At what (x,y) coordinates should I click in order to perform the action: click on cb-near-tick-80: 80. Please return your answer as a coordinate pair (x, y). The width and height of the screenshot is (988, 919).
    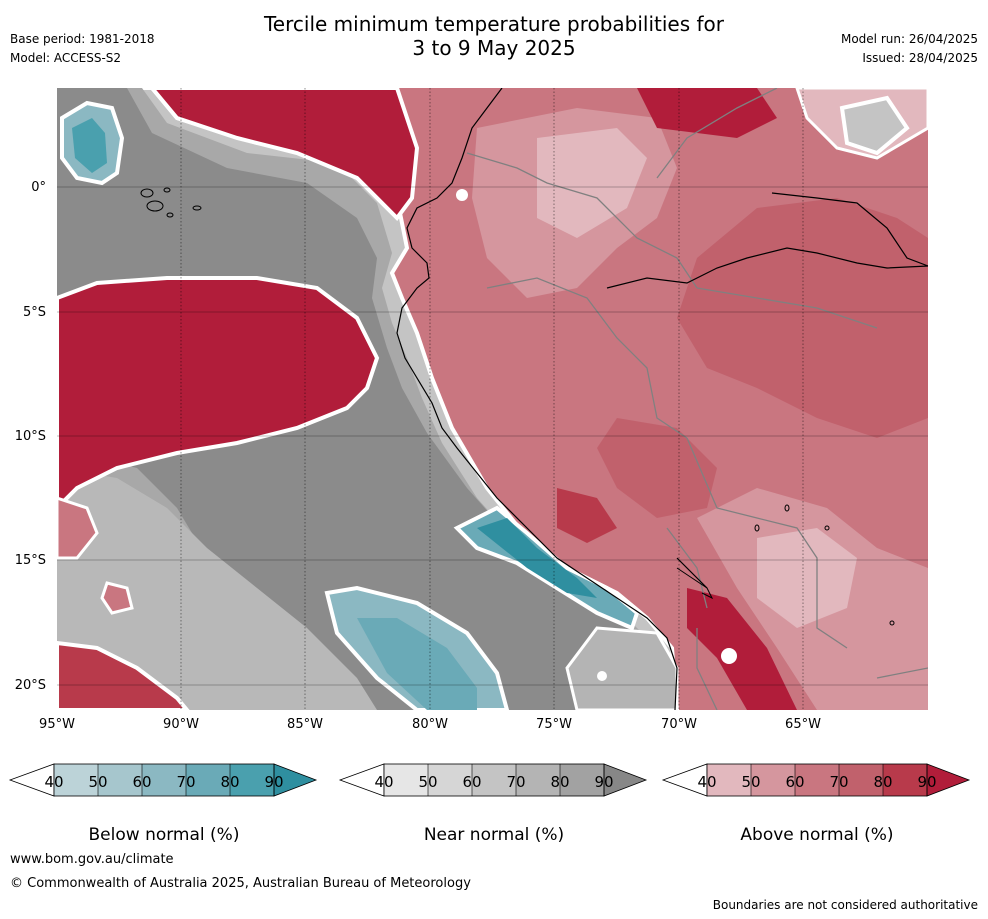
    Looking at the image, I should click on (560, 782).